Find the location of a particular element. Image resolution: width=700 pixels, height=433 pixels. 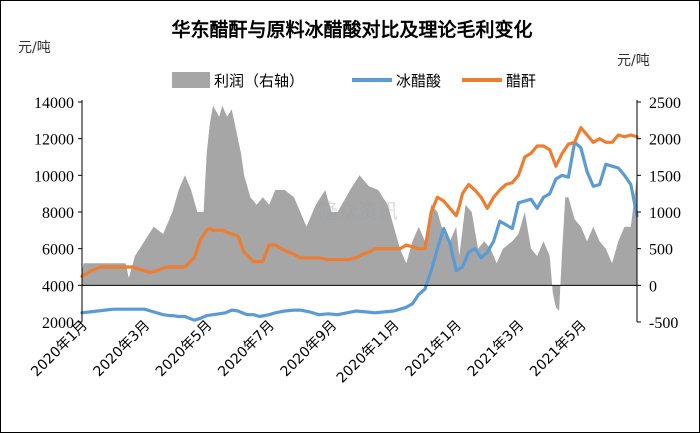

left-tick-label: 10000 is located at coordinates (54, 176).